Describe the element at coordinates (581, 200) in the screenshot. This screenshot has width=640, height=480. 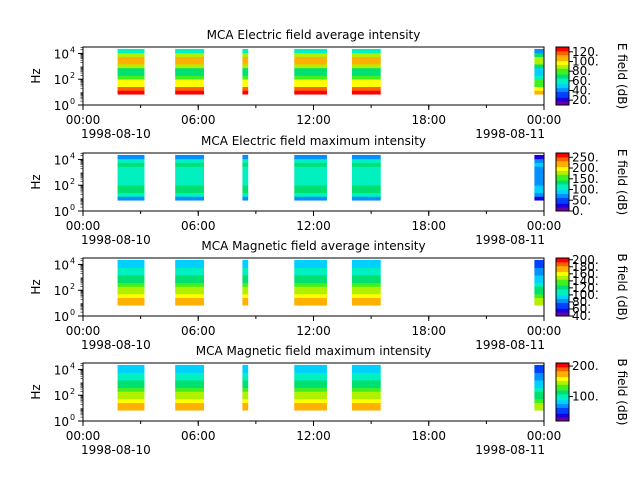
I see `colorbar-tick-label: 50.` at that location.